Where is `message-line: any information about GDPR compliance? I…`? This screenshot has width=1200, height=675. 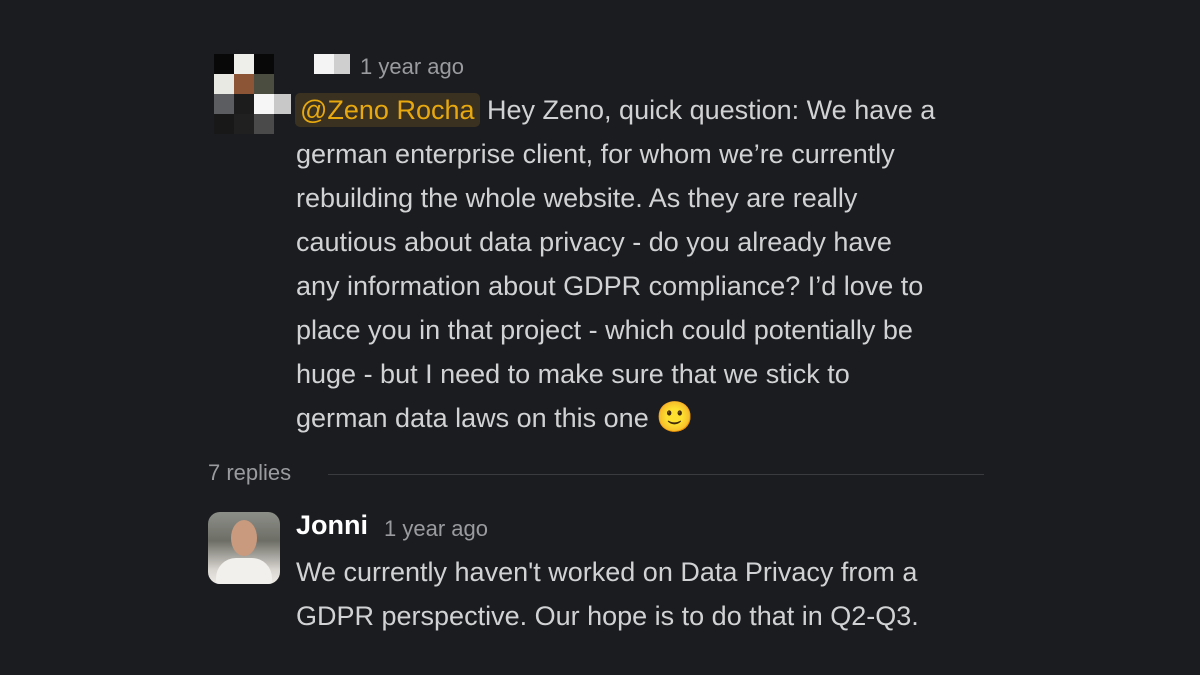 message-line: any information about GDPR compliance? I… is located at coordinates (610, 286).